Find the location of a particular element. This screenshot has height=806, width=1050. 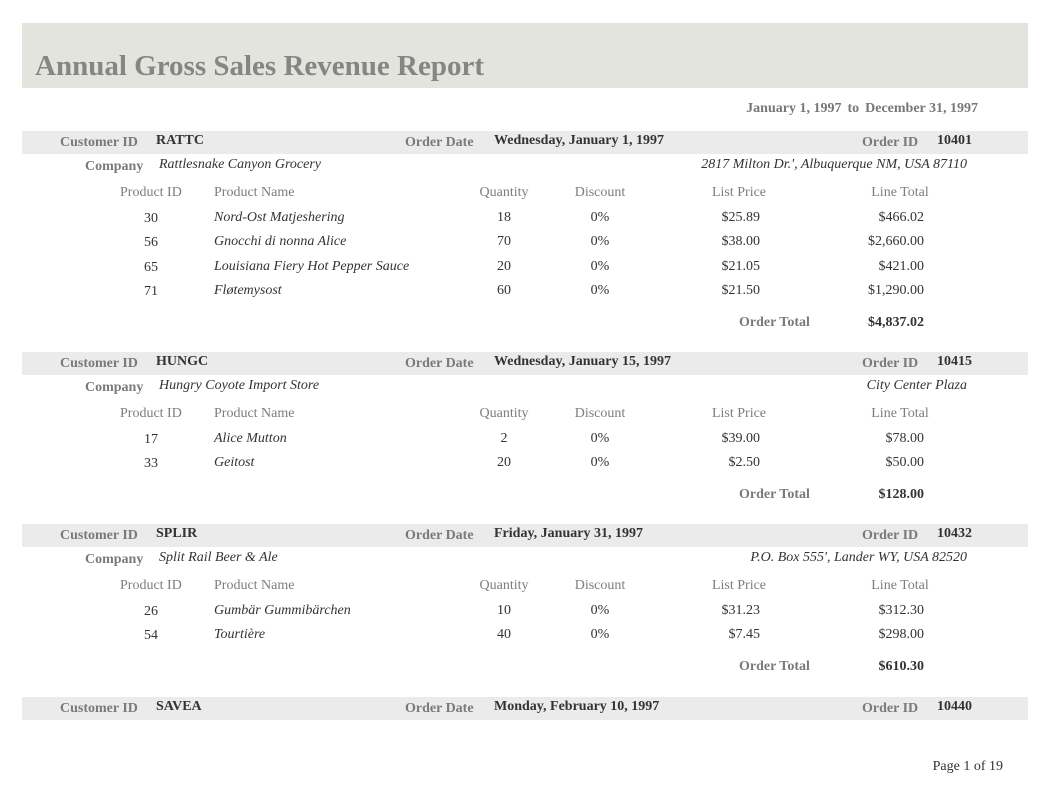

line-product-id: 71 is located at coordinates (151, 291).